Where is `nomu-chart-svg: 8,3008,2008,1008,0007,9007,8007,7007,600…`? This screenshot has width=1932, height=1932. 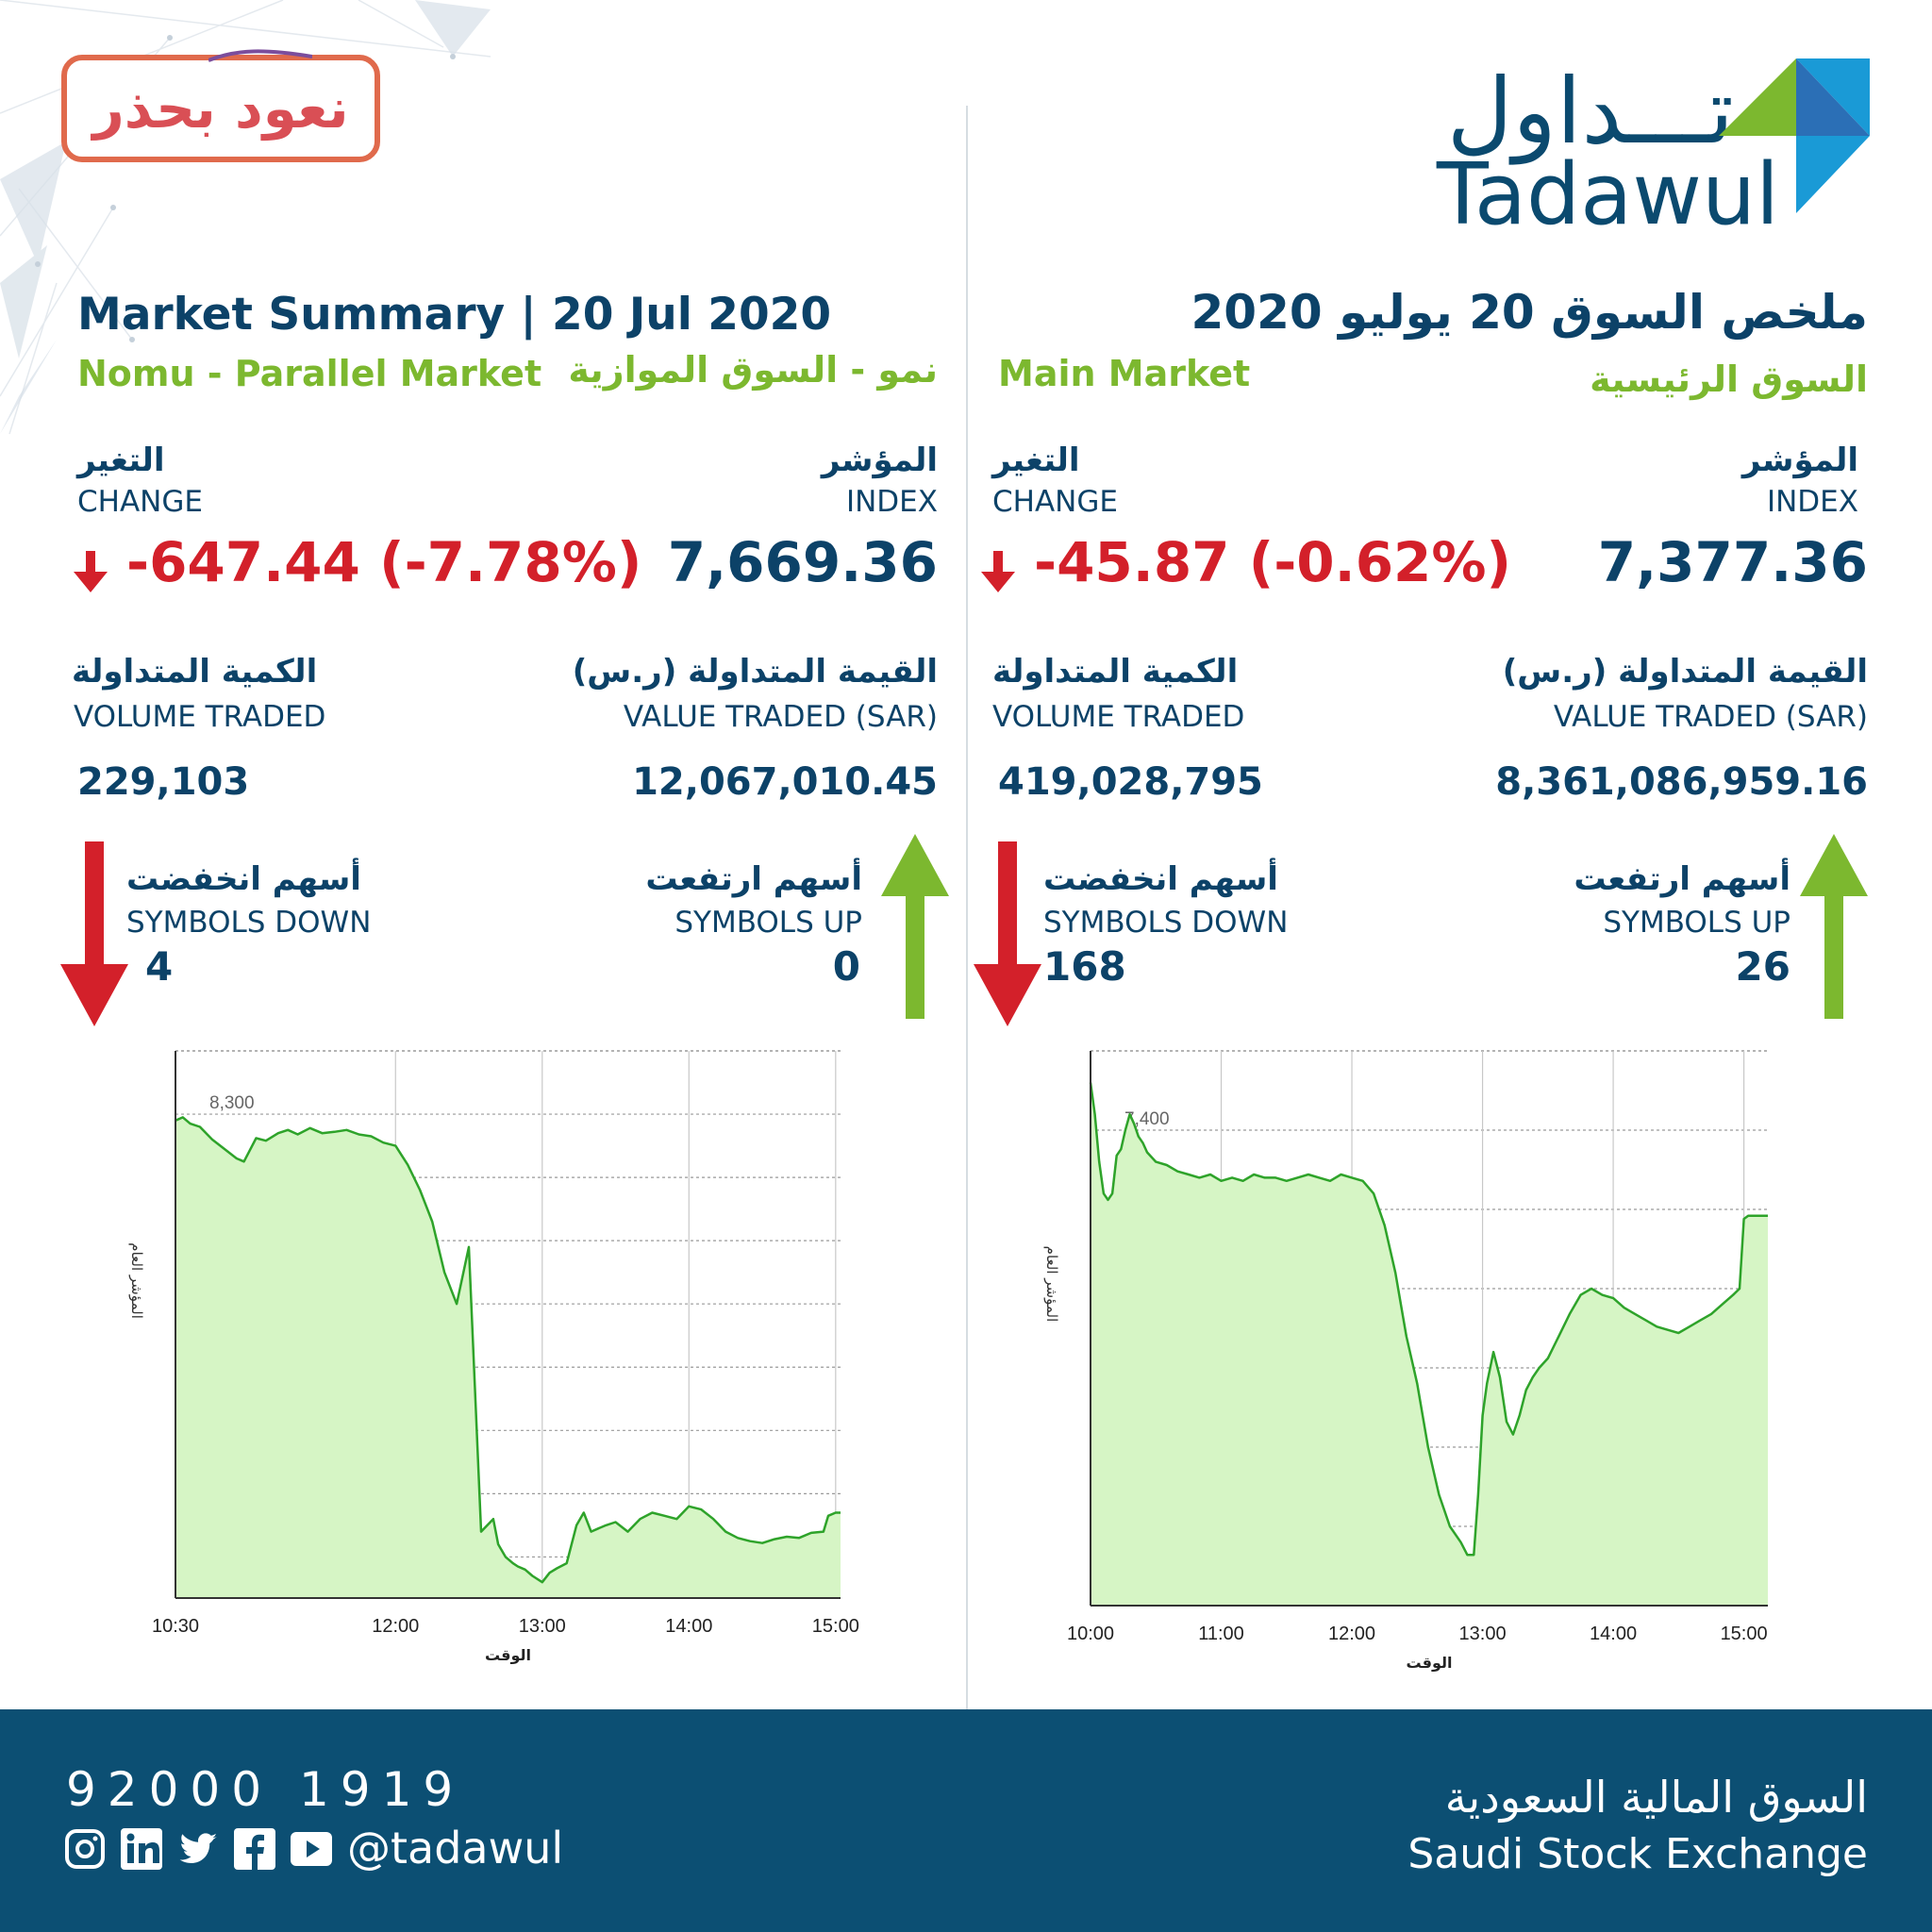
nomu-chart-svg: 8,3008,2008,1008,0007,9007,8007,7007,600… is located at coordinates (494, 1357).